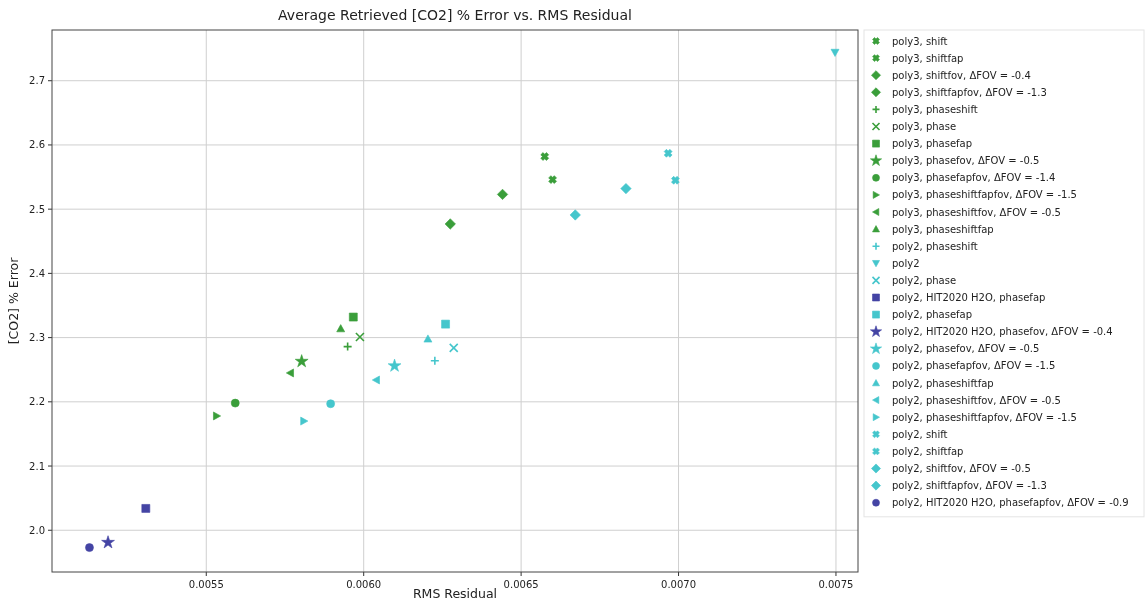 This screenshot has height=604, width=1148. Describe the element at coordinates (455, 15) in the screenshot. I see `chart-title: Average Retrieved [CO2] % Error vs. RMS Residual` at that location.